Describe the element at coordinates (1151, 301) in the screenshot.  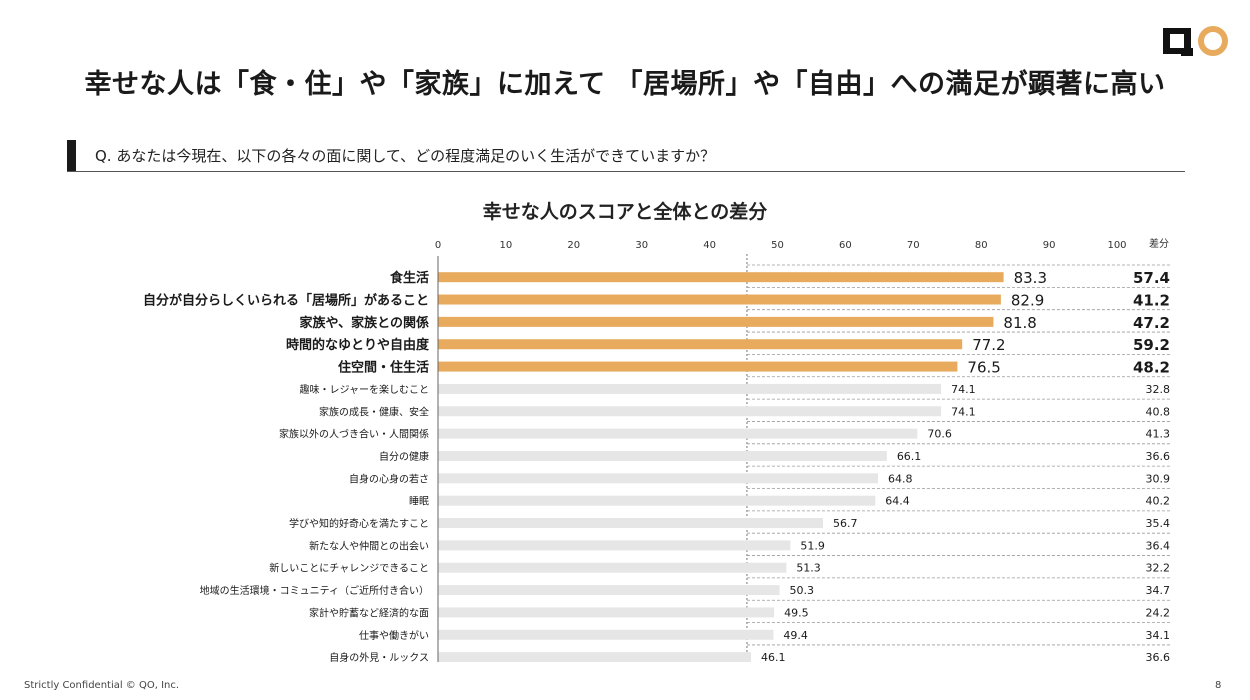
I see `diff-label: 41.2` at that location.